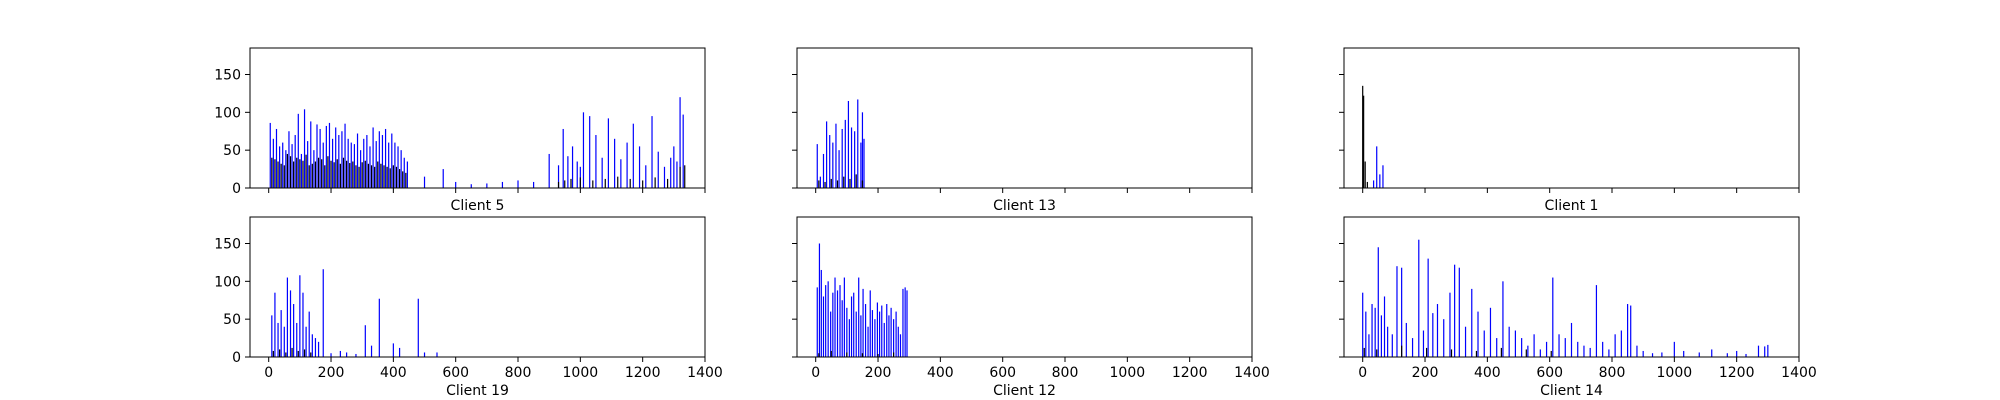 The height and width of the screenshot is (400, 2000). What do you see at coordinates (518, 373) in the screenshot?
I see `x-tick-label: 800` at bounding box center [518, 373].